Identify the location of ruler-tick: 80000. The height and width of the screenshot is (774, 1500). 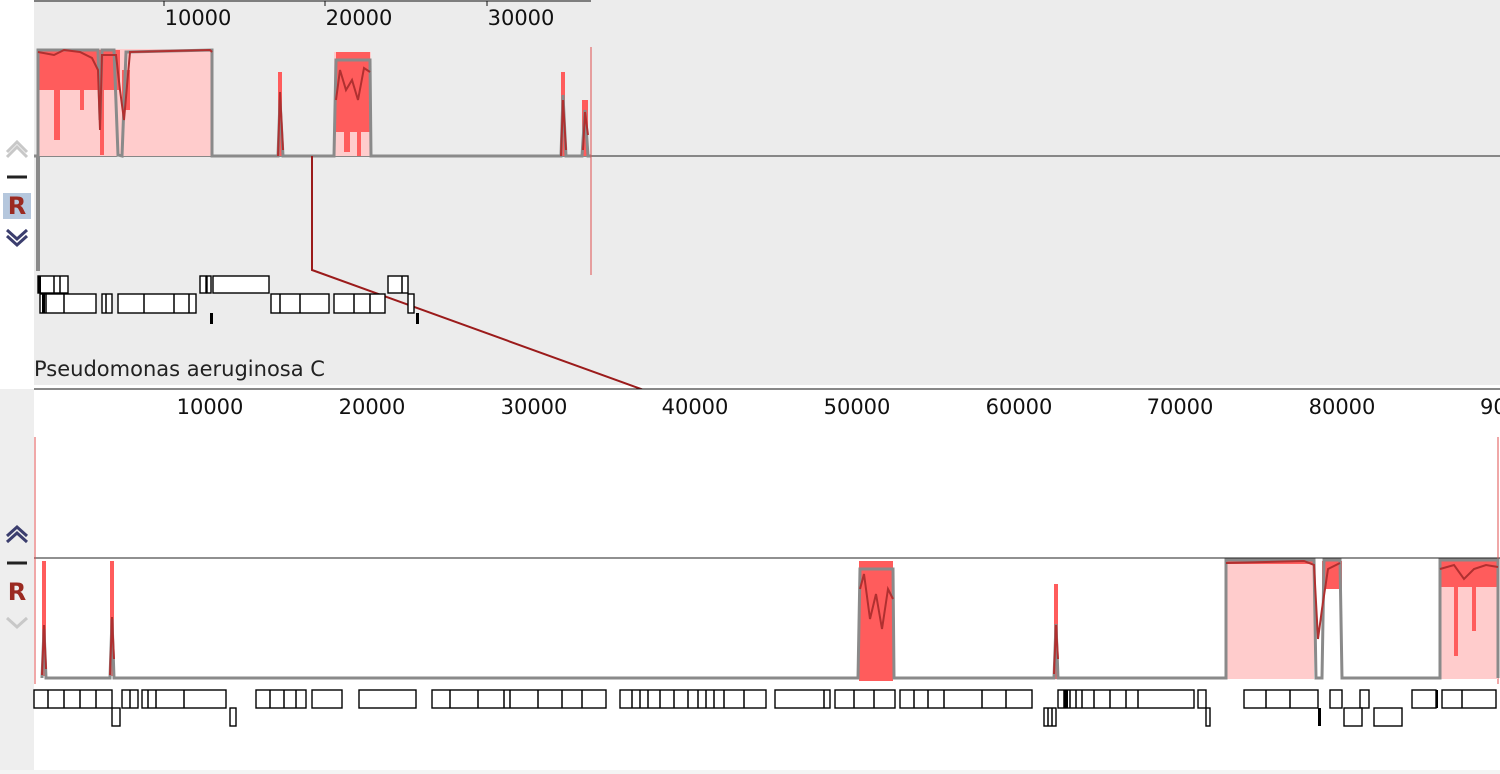
(1342, 407).